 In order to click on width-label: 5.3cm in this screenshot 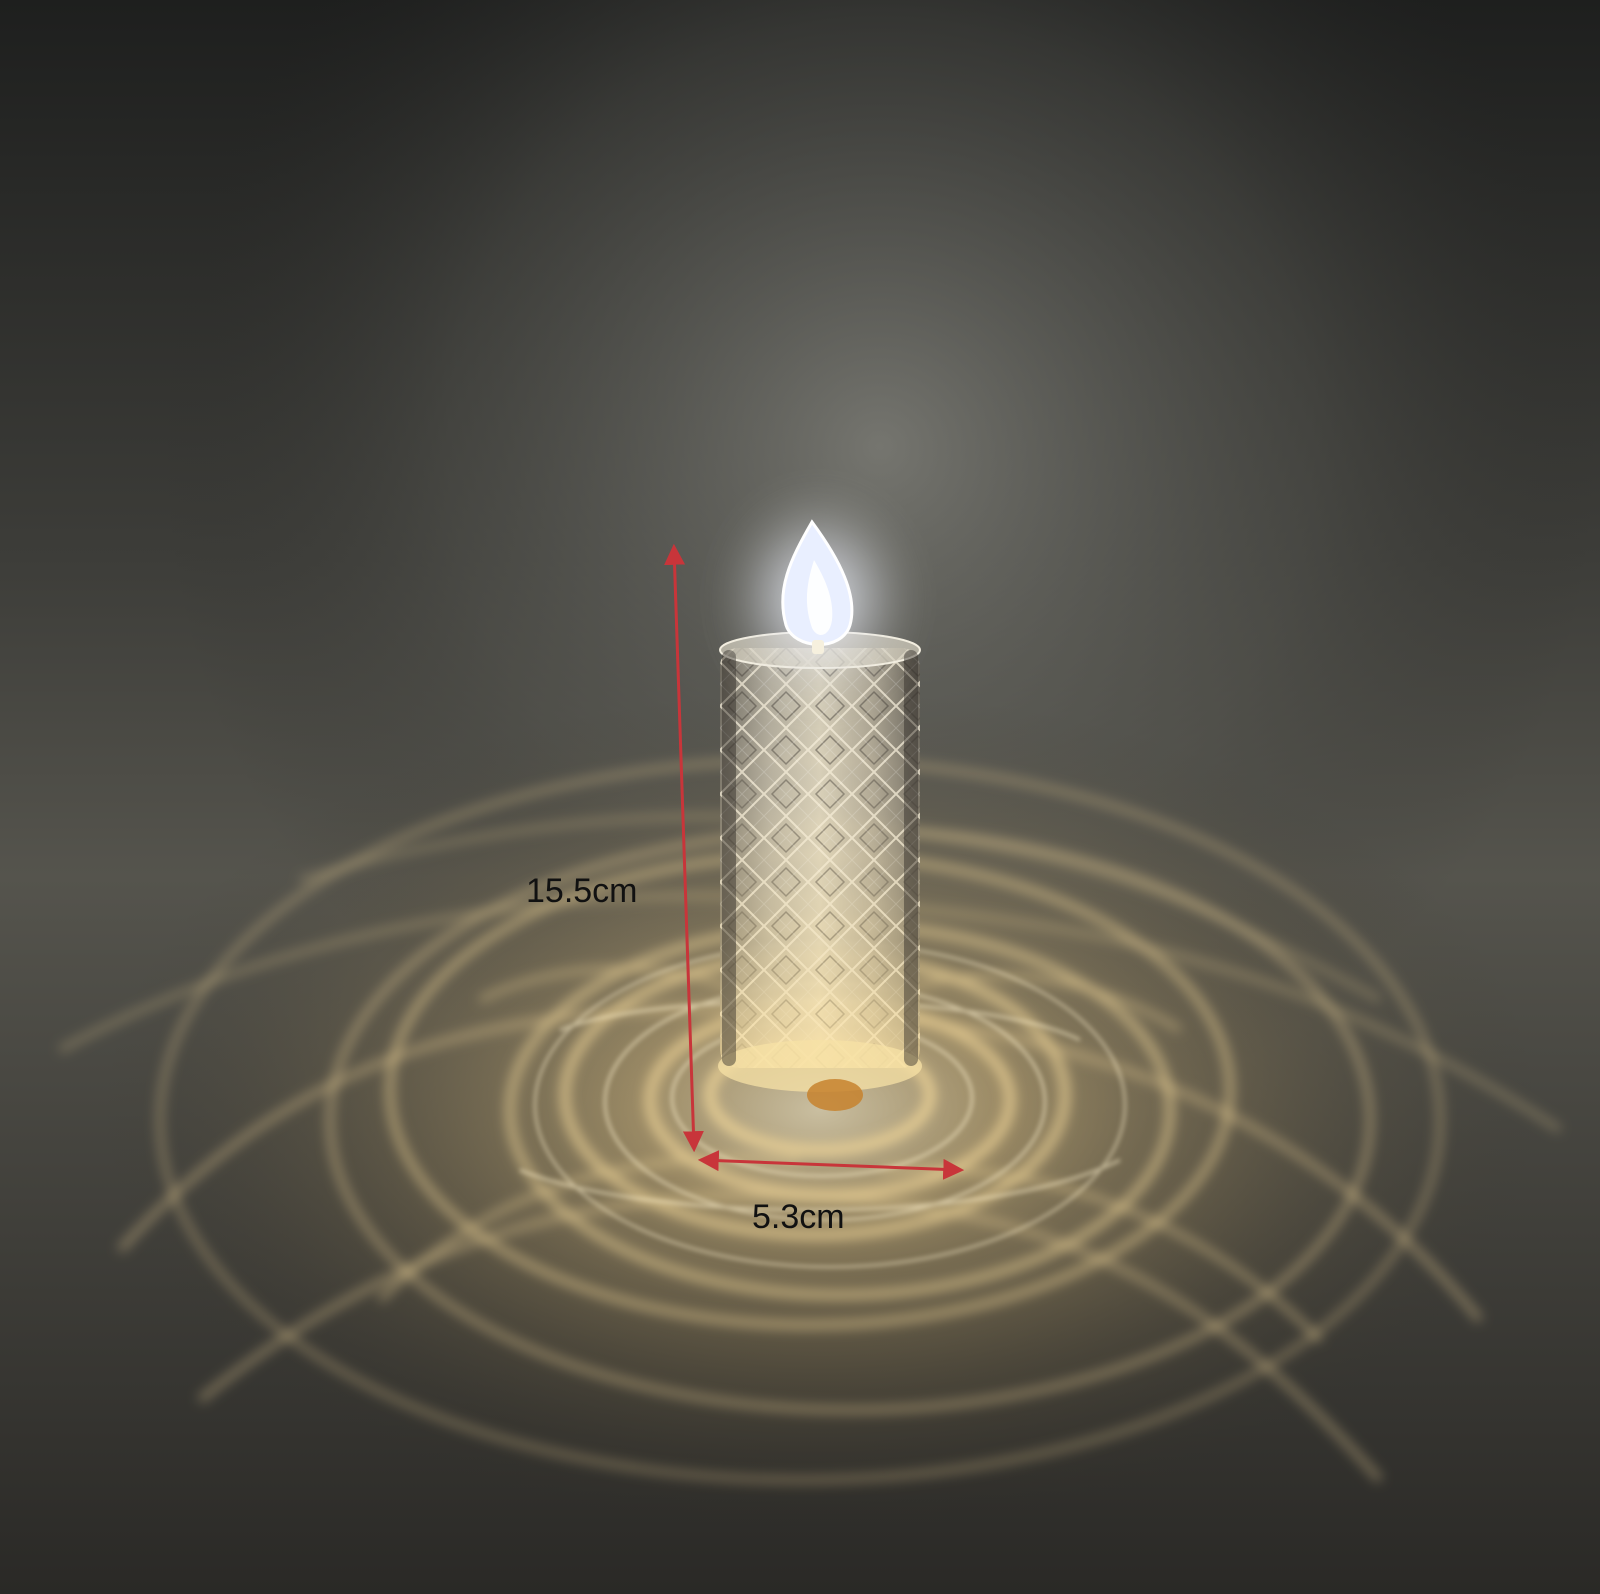, I will do `click(798, 1217)`.